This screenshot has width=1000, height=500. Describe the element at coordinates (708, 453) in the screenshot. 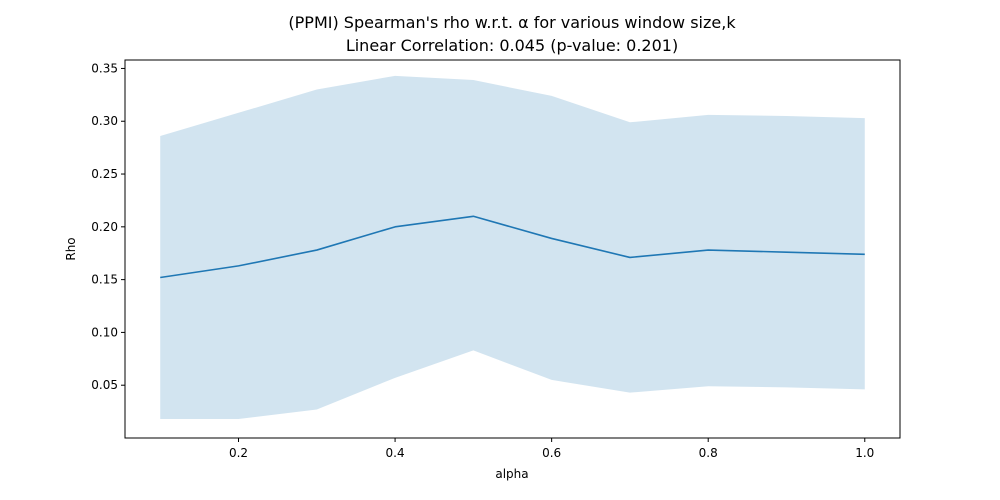

I see `x-tick-label: 0.8` at that location.